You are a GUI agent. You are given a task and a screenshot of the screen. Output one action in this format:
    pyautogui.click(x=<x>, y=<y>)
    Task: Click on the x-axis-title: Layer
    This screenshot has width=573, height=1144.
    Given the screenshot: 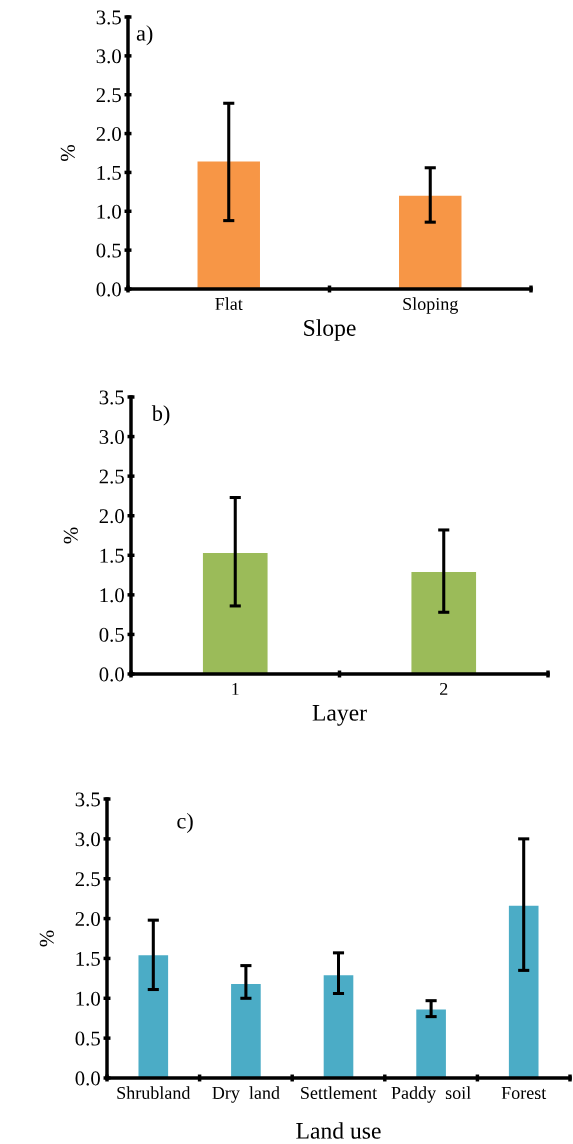 What is the action you would take?
    pyautogui.click(x=339, y=715)
    